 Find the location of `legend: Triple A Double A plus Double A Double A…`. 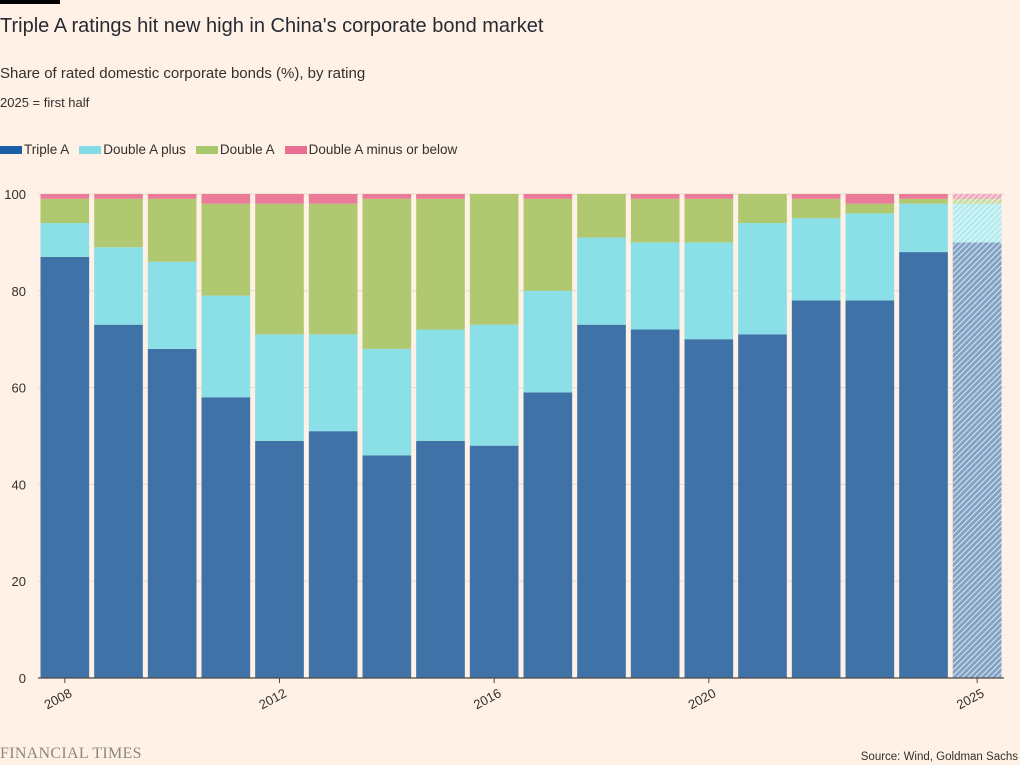

legend: Triple A Double A plus Double A Double A… is located at coordinates (233, 149).